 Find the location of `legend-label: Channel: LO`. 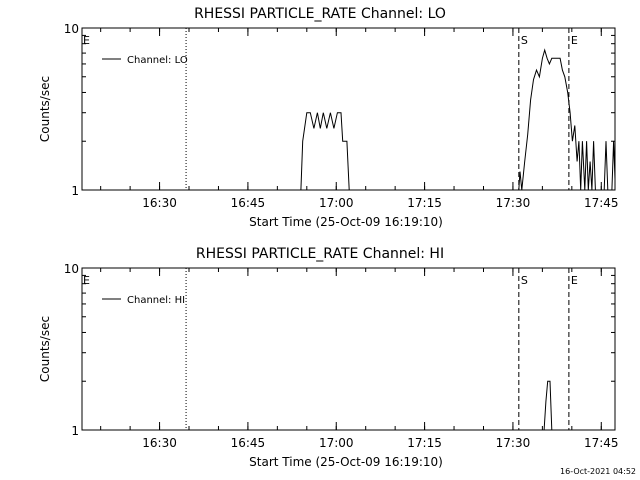

legend-label: Channel: LO is located at coordinates (157, 60).